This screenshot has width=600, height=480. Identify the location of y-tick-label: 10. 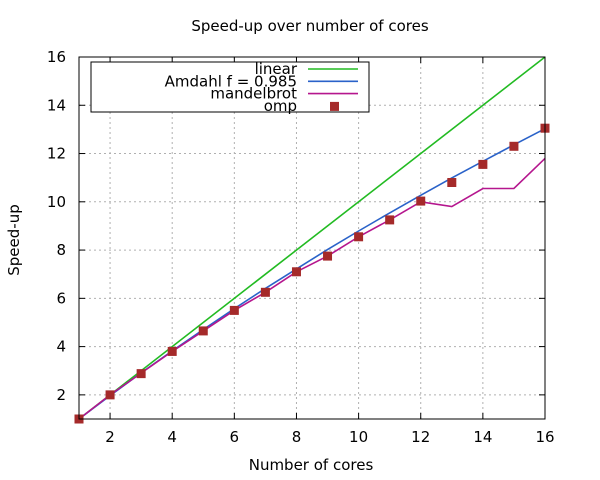
(56, 202).